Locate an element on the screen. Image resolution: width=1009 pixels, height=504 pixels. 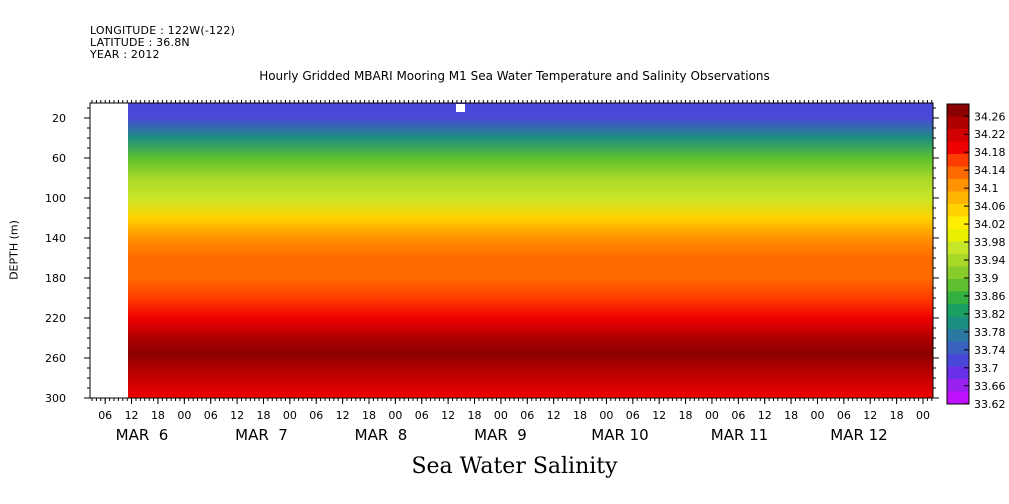
colorbar-label: 33.86 is located at coordinates (990, 296).